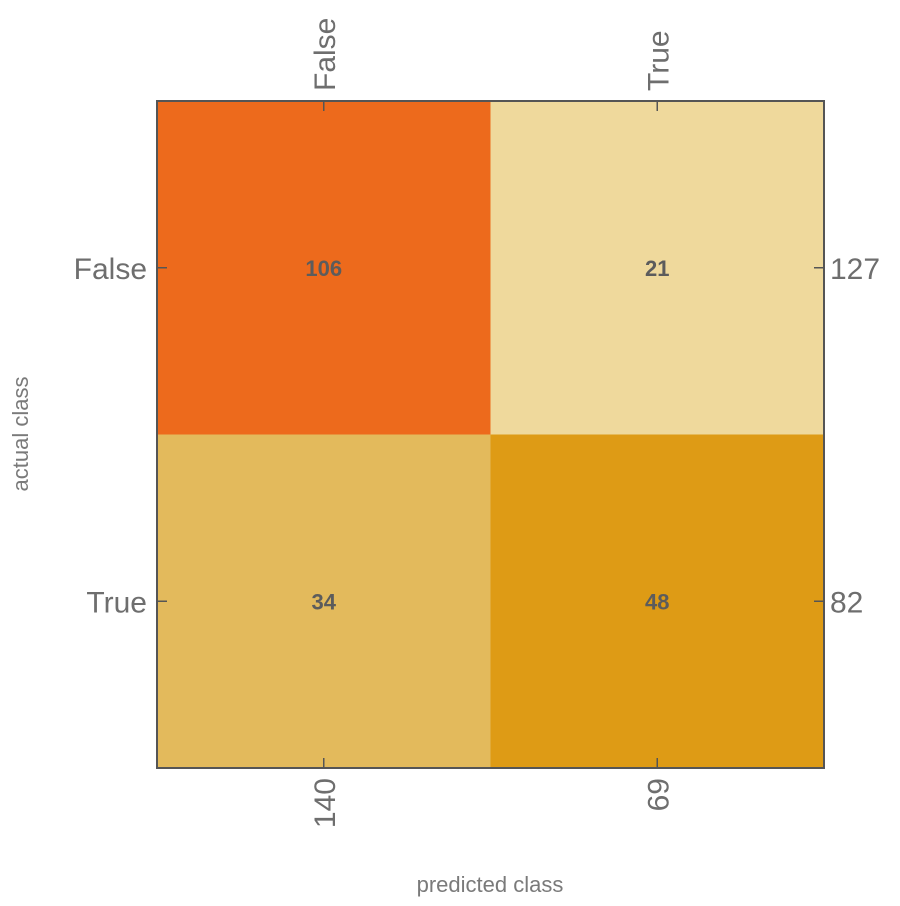 The height and width of the screenshot is (906, 900). Describe the element at coordinates (110, 269) in the screenshot. I see `y-tick-label-left: False` at that location.